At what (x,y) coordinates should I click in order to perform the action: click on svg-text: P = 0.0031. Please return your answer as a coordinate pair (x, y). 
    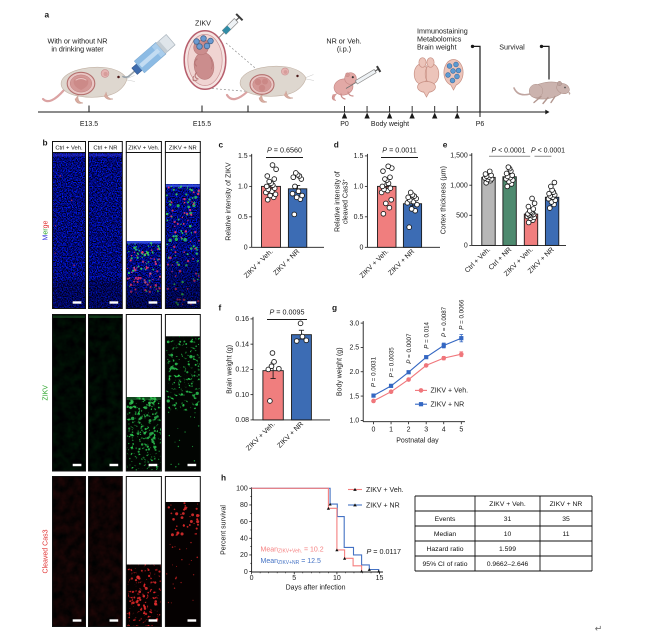
    Looking at the image, I should click on (374, 371).